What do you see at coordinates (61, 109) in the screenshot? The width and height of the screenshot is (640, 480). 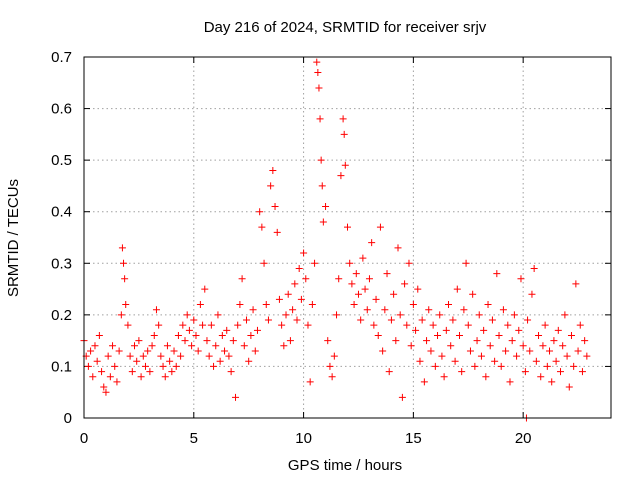 I see `y-tick-label: 0.6` at bounding box center [61, 109].